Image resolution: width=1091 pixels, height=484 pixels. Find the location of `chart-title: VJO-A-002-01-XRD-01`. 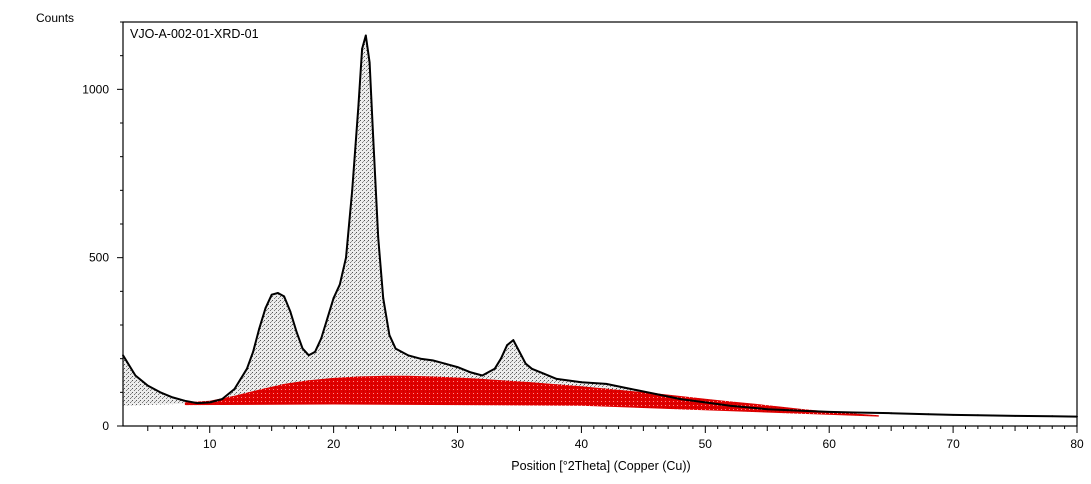

chart-title: VJO-A-002-01-XRD-01 is located at coordinates (194, 34).